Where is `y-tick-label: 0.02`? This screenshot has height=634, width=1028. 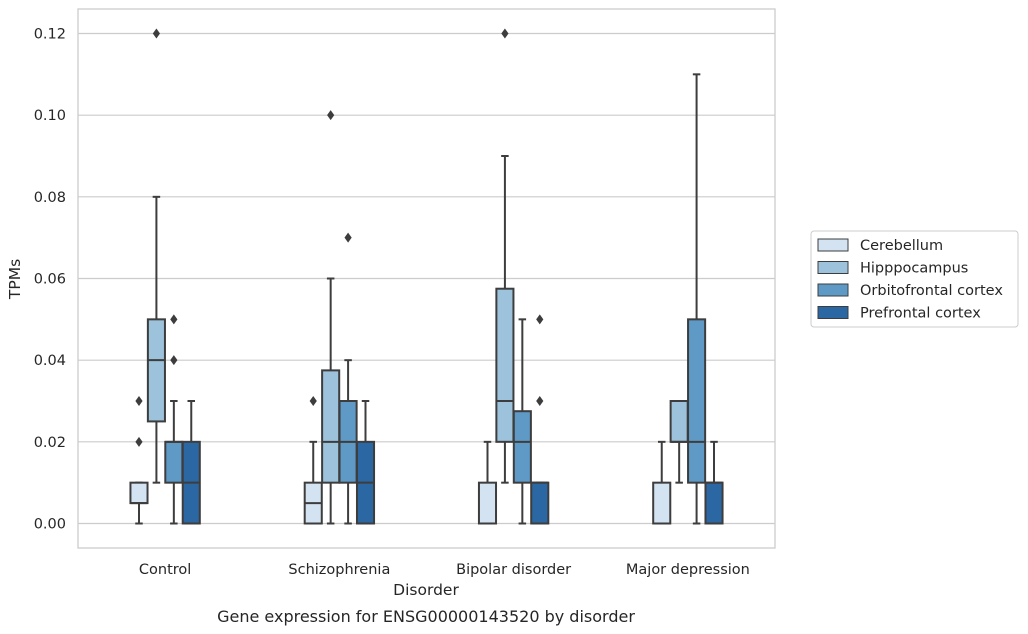
y-tick-label: 0.02 is located at coordinates (50, 443).